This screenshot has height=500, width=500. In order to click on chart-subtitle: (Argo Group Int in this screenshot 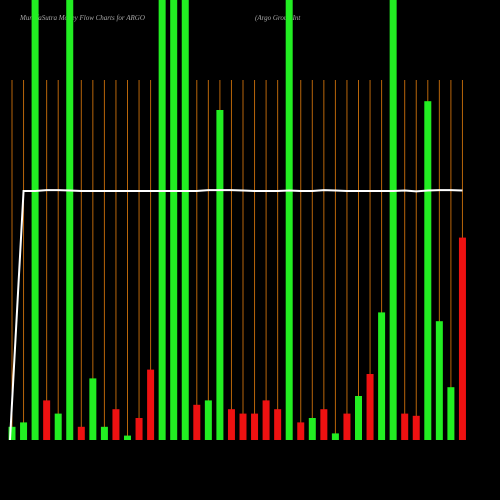, I will do `click(278, 18)`.